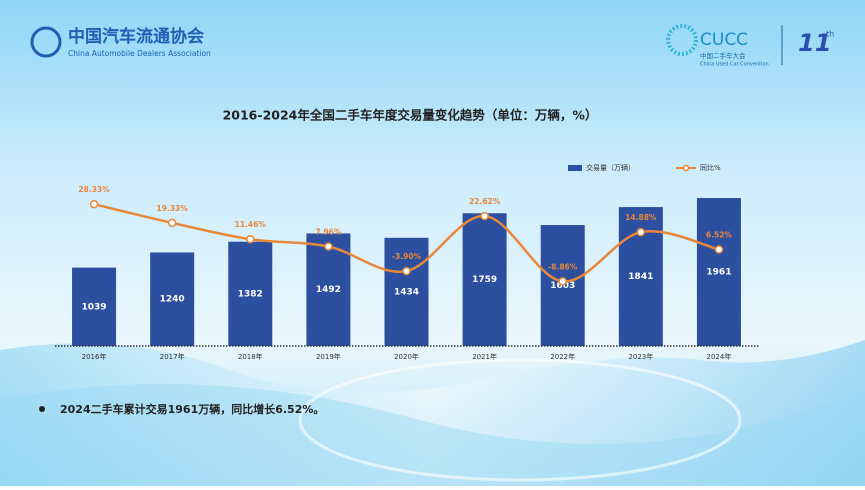 This screenshot has width=865, height=490. Describe the element at coordinates (407, 256) in the screenshot. I see `point-label: -3.90%` at that location.